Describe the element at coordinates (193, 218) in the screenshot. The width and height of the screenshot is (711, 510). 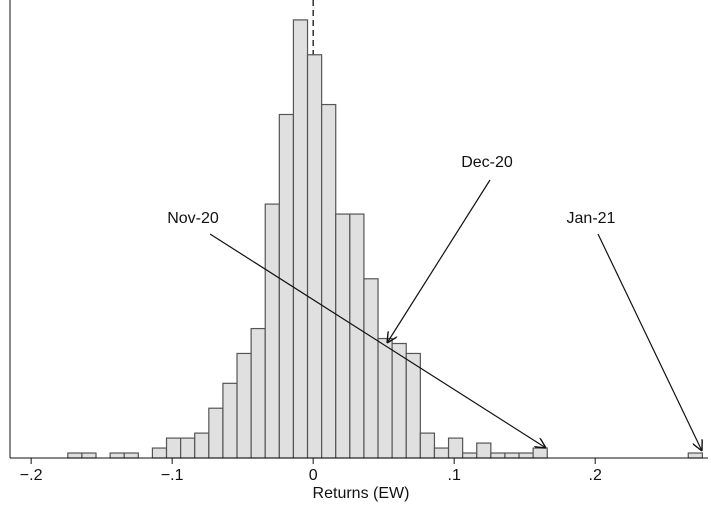
I see `annotation: Nov-20` at that location.